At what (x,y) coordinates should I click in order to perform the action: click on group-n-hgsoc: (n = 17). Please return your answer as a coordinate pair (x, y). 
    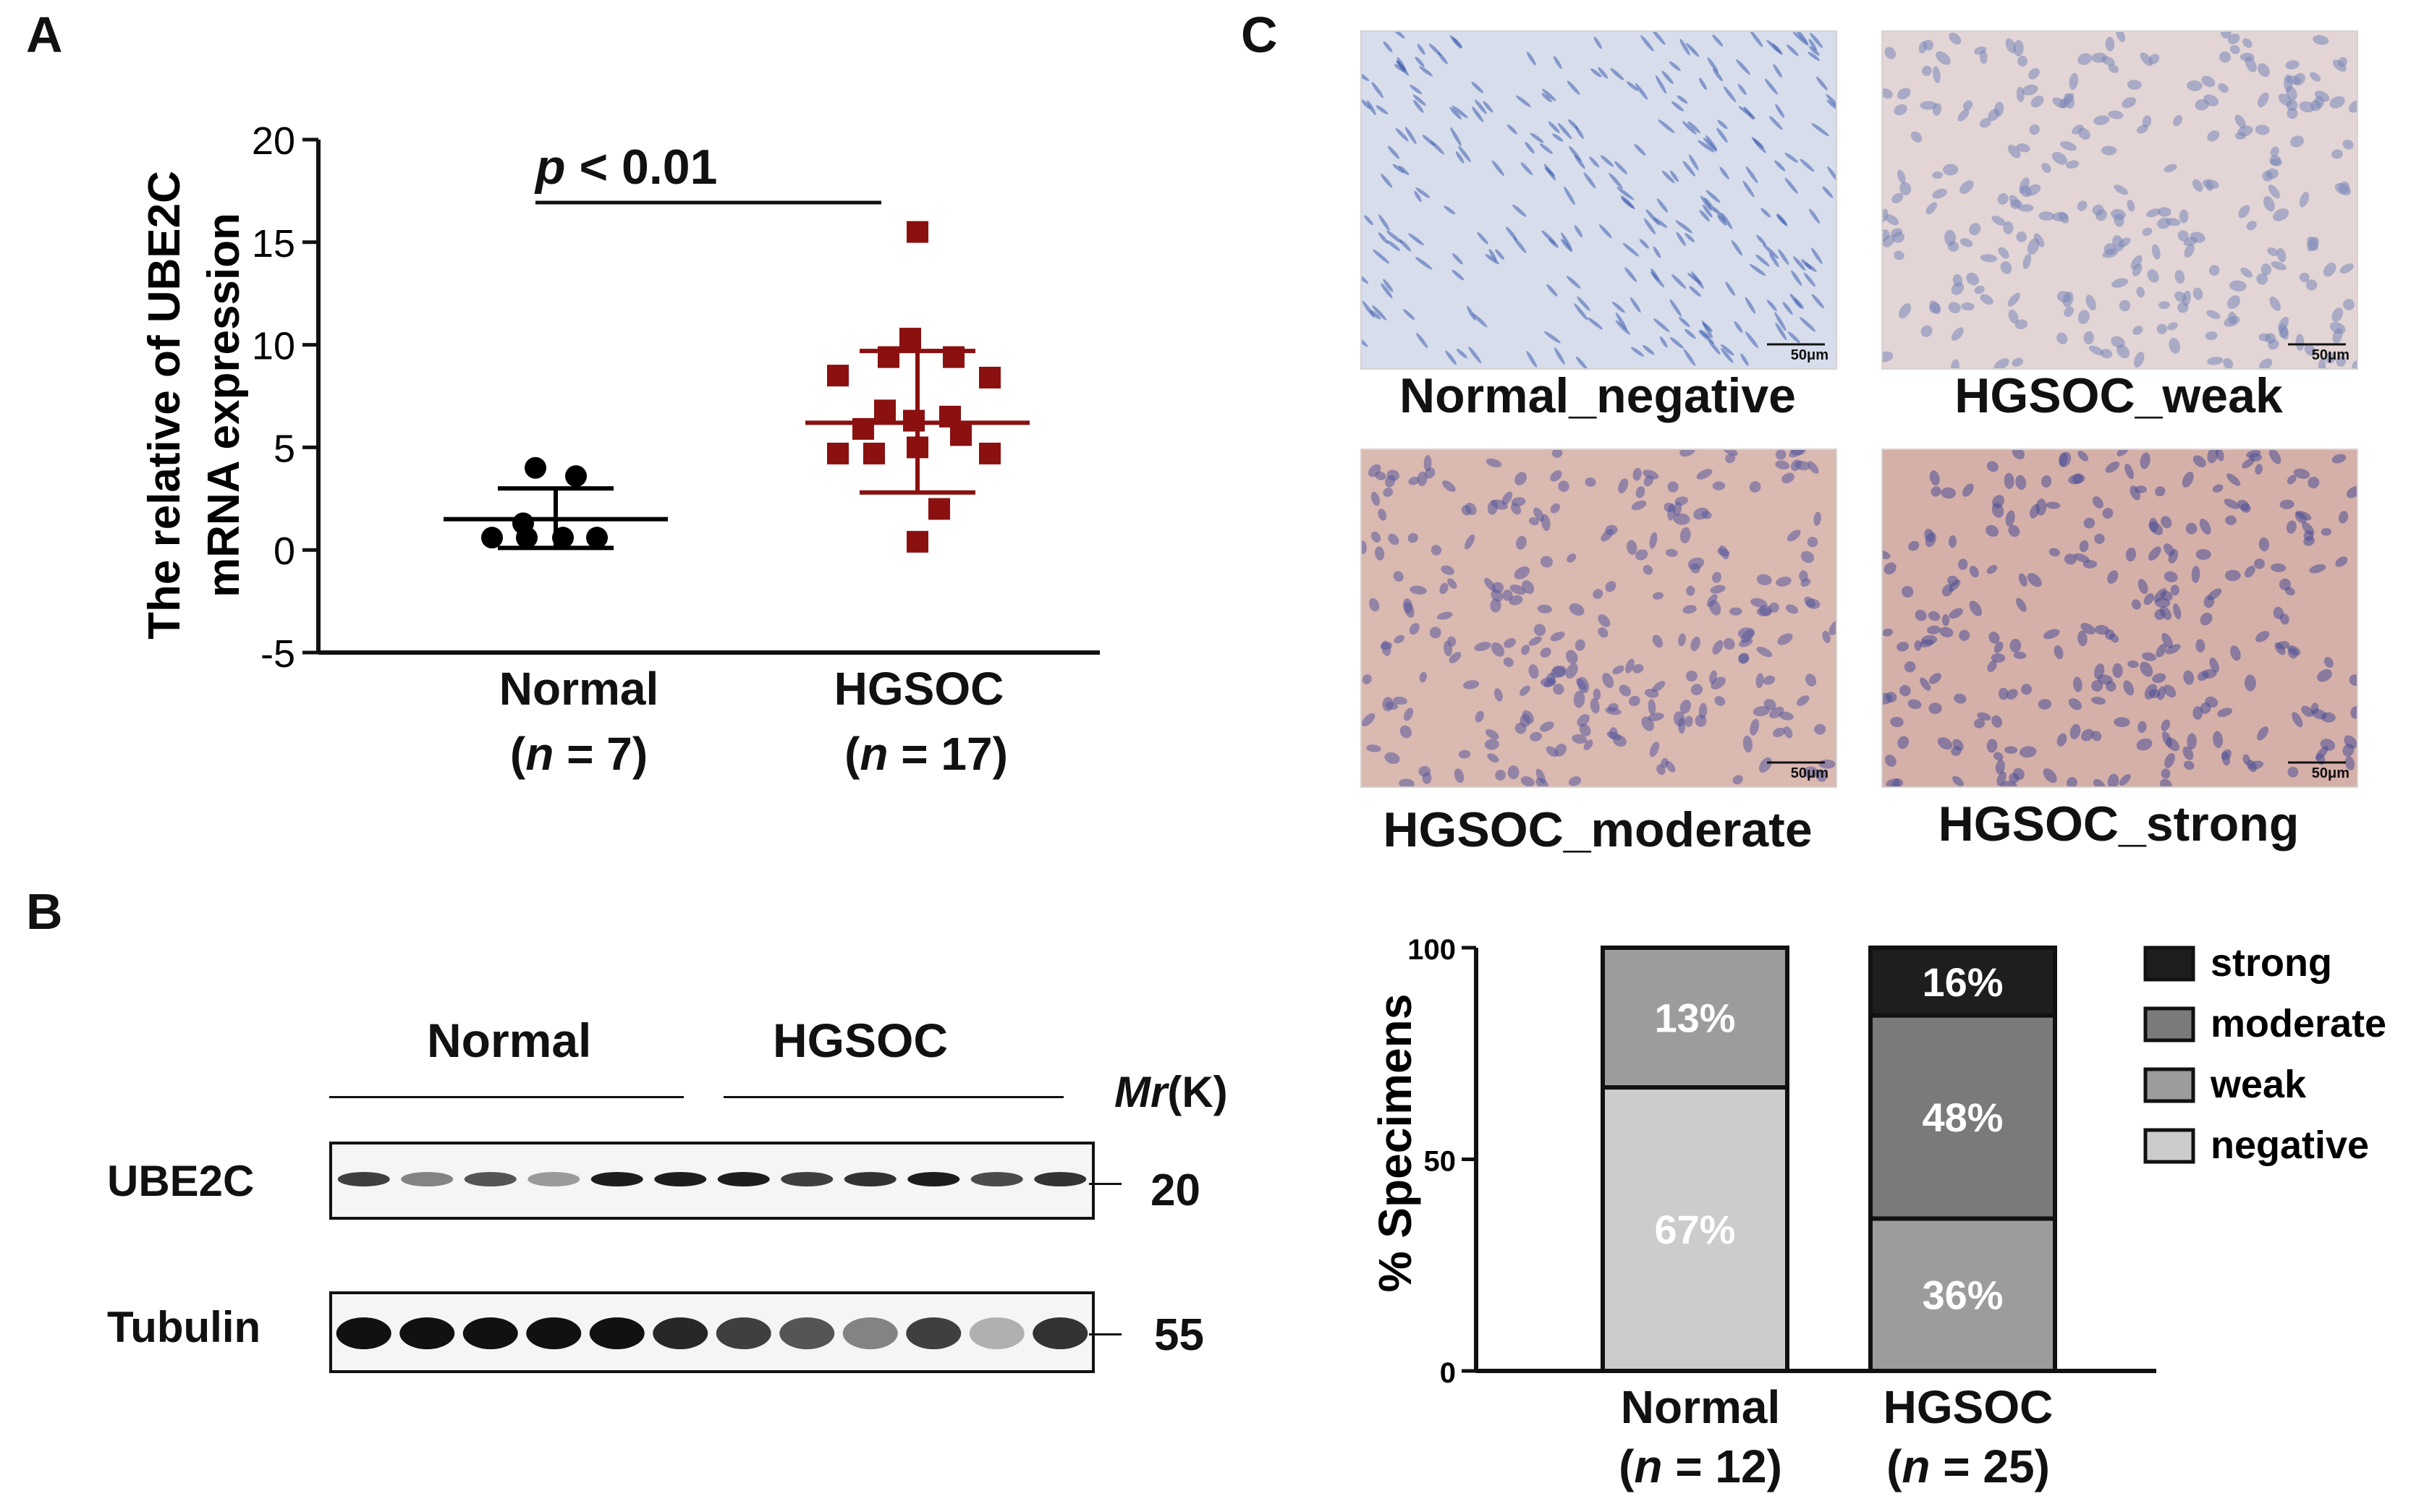
    Looking at the image, I should click on (926, 754).